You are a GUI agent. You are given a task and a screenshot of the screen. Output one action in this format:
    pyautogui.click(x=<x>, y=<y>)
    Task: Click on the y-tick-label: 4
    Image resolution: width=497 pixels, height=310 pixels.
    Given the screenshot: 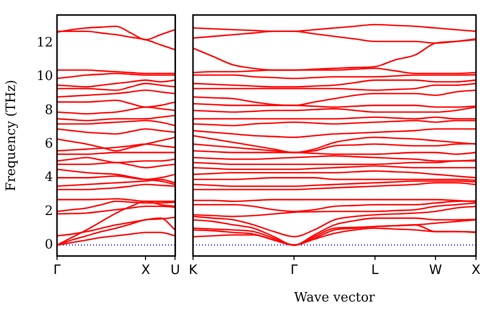 What is the action you would take?
    pyautogui.click(x=48, y=178)
    